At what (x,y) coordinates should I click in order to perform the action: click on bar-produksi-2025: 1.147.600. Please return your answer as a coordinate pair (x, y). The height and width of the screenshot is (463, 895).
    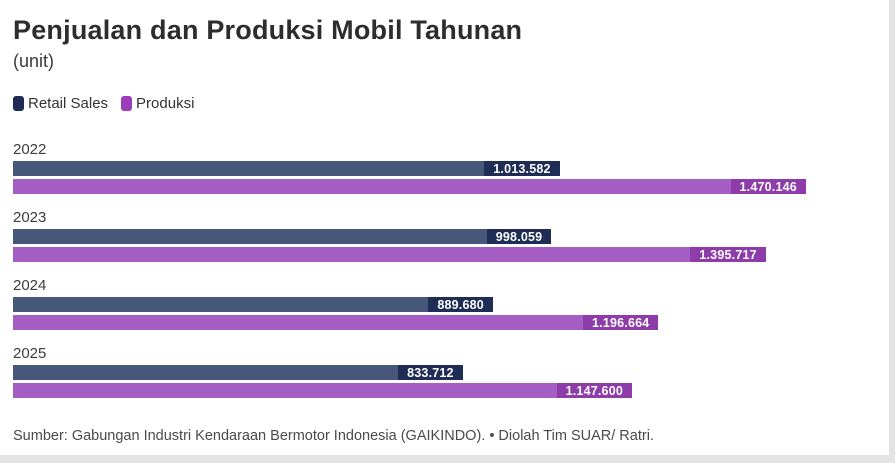
    Looking at the image, I should click on (323, 391).